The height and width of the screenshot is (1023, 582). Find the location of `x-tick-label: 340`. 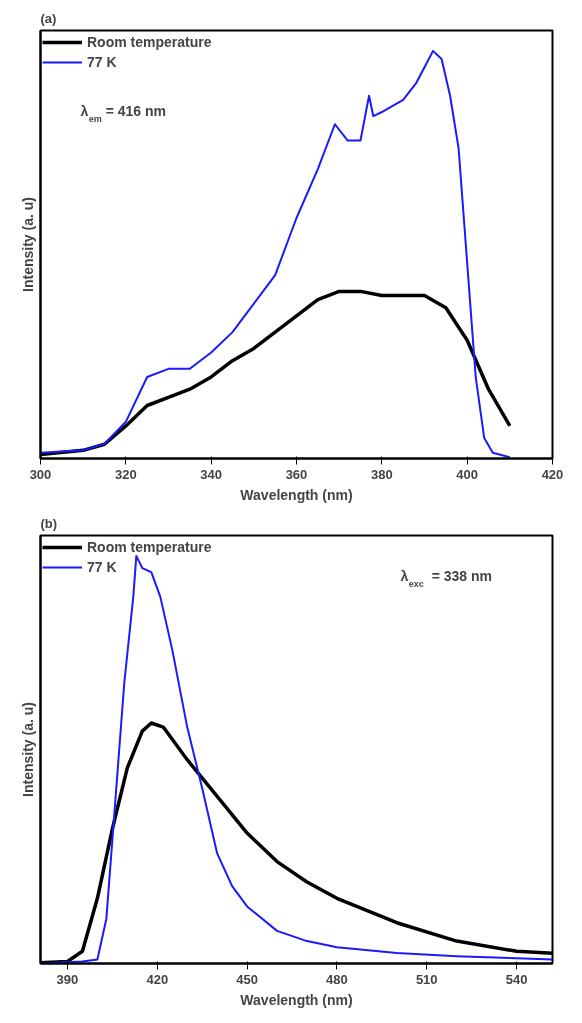

x-tick-label: 340 is located at coordinates (211, 474).